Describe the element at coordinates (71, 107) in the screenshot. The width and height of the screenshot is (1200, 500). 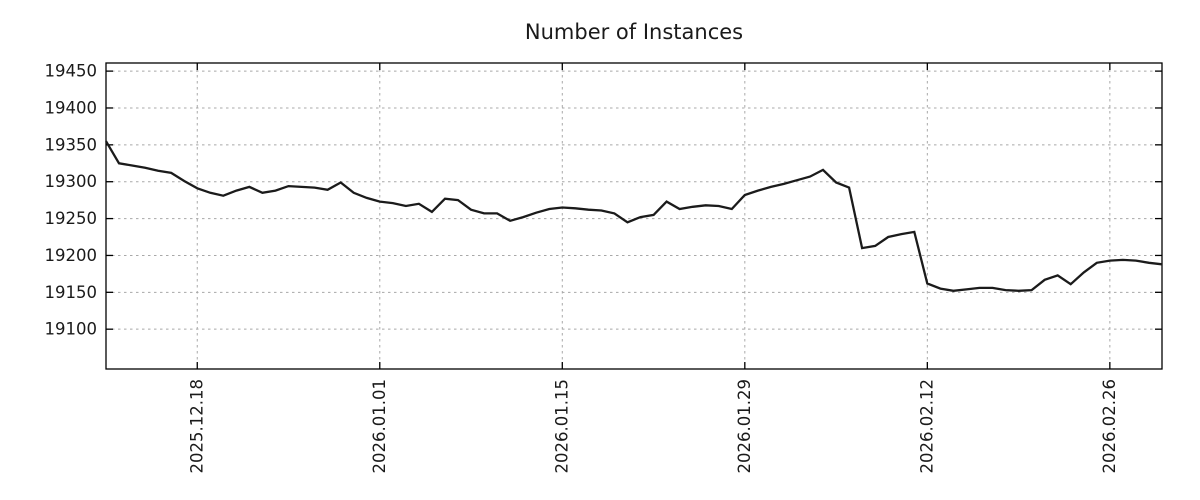
I see `y-tick-label: 19400` at that location.